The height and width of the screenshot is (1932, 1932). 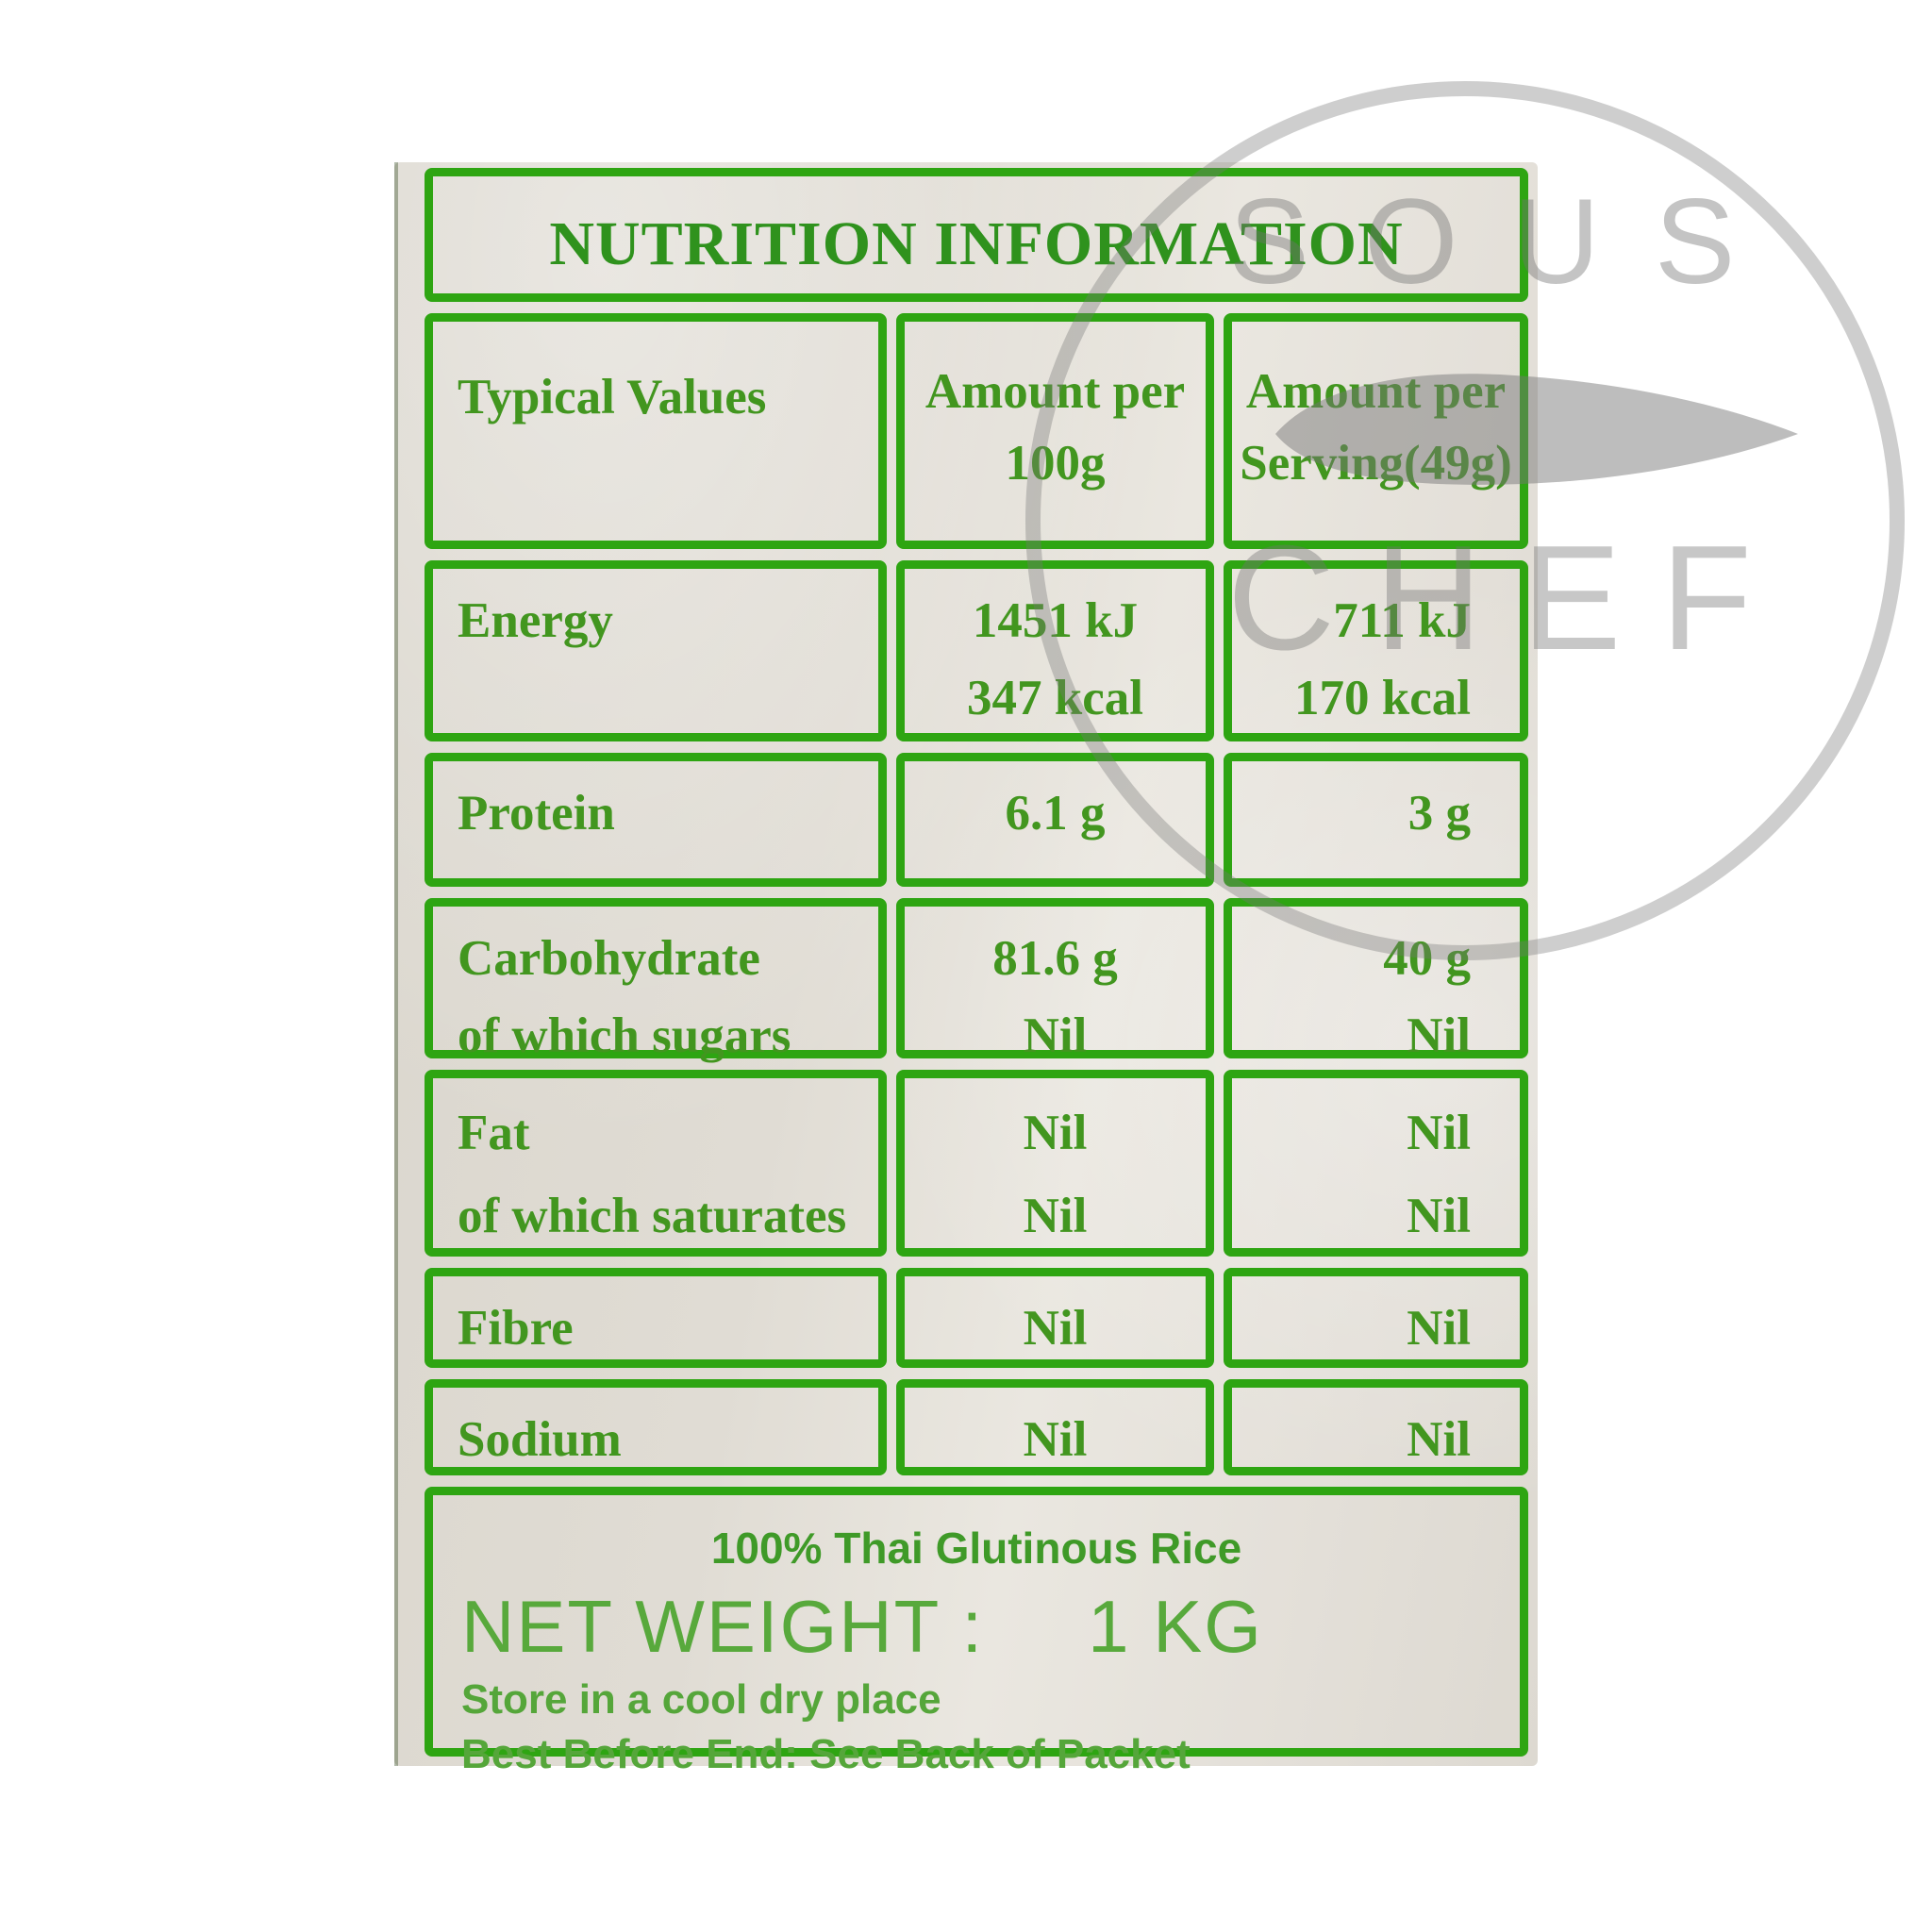 I want to click on carbohydrate-serving-cell: 40 g Nil, so click(x=1376, y=981).